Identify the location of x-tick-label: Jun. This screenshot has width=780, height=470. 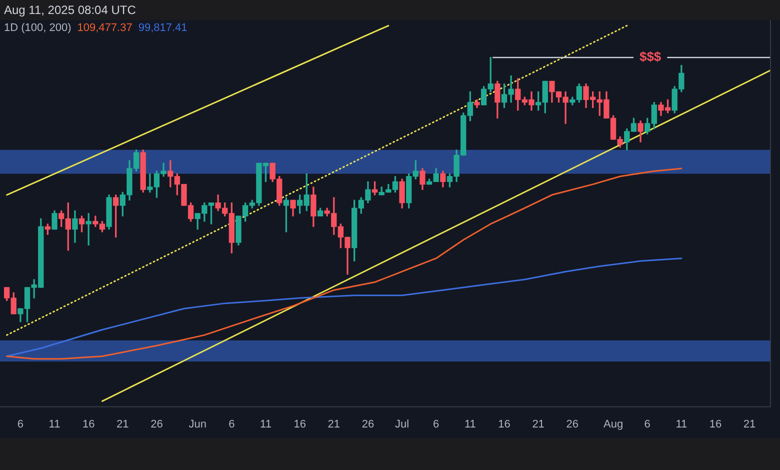
(197, 424).